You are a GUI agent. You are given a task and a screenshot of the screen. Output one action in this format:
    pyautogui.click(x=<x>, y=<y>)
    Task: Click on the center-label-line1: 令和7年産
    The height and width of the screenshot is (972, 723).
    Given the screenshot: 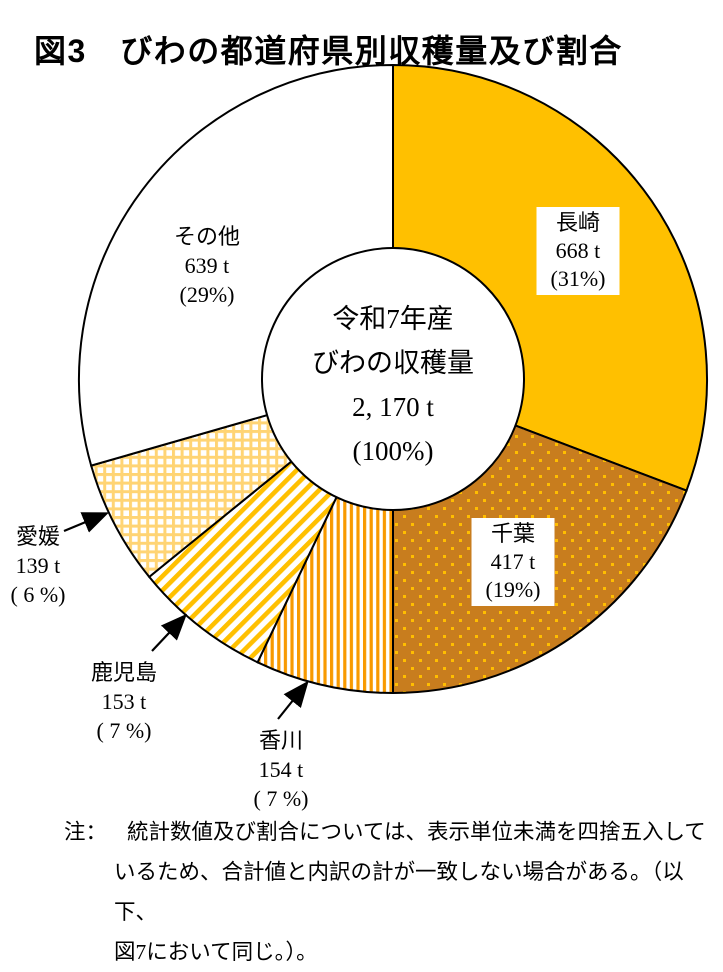 What is the action you would take?
    pyautogui.click(x=393, y=319)
    